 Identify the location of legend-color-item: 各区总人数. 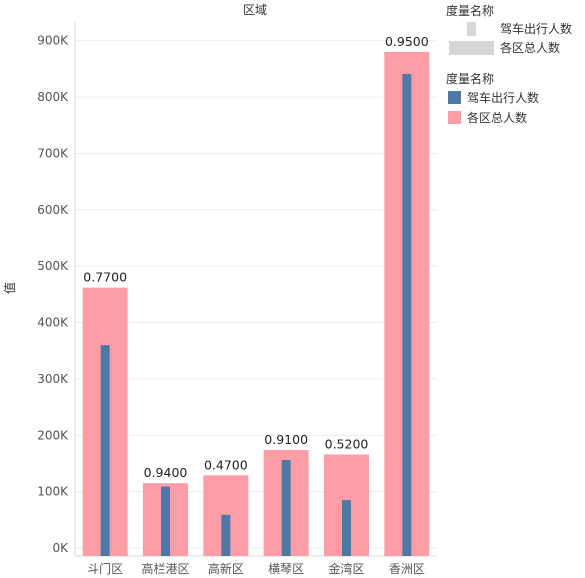
(497, 117).